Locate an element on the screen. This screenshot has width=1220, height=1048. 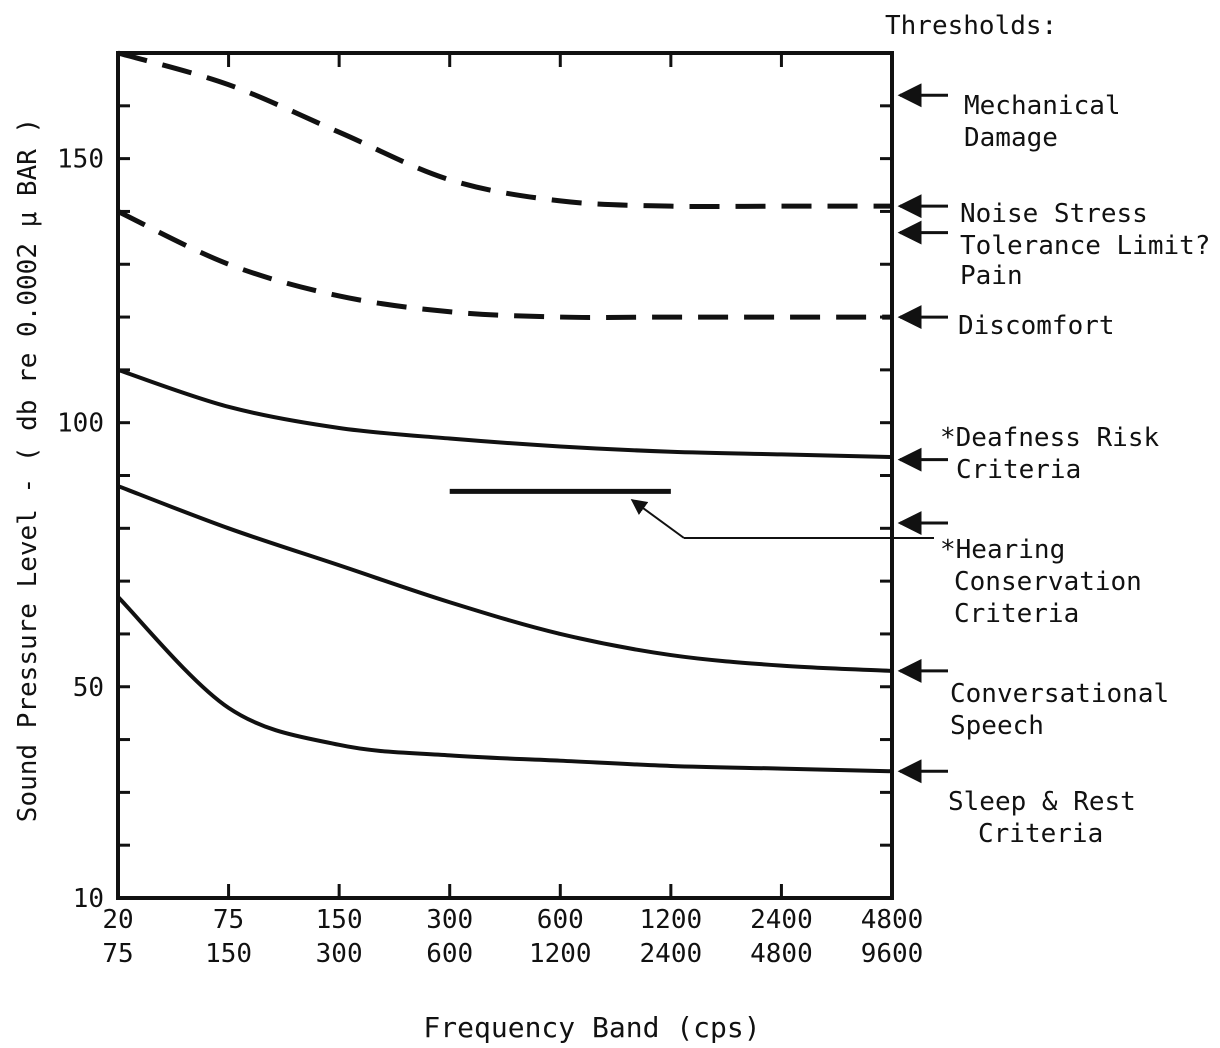
x-tick-label-lower-bound: 1200 is located at coordinates (671, 920).